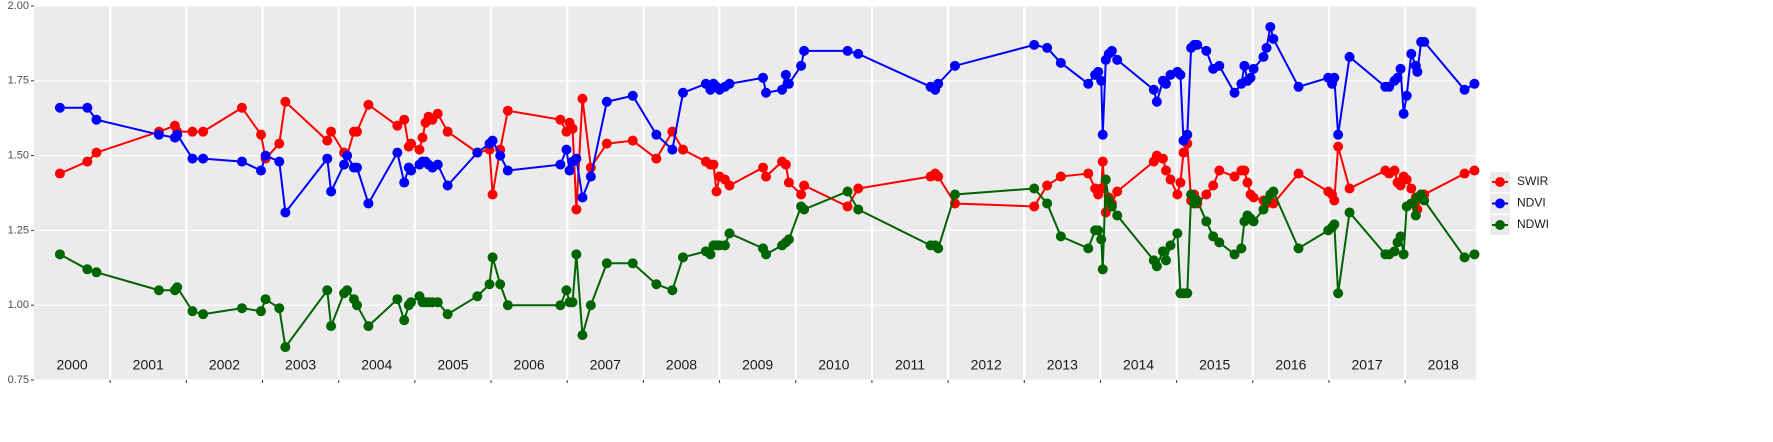  What do you see at coordinates (1500, 203) in the screenshot?
I see `legend-key-point` at bounding box center [1500, 203].